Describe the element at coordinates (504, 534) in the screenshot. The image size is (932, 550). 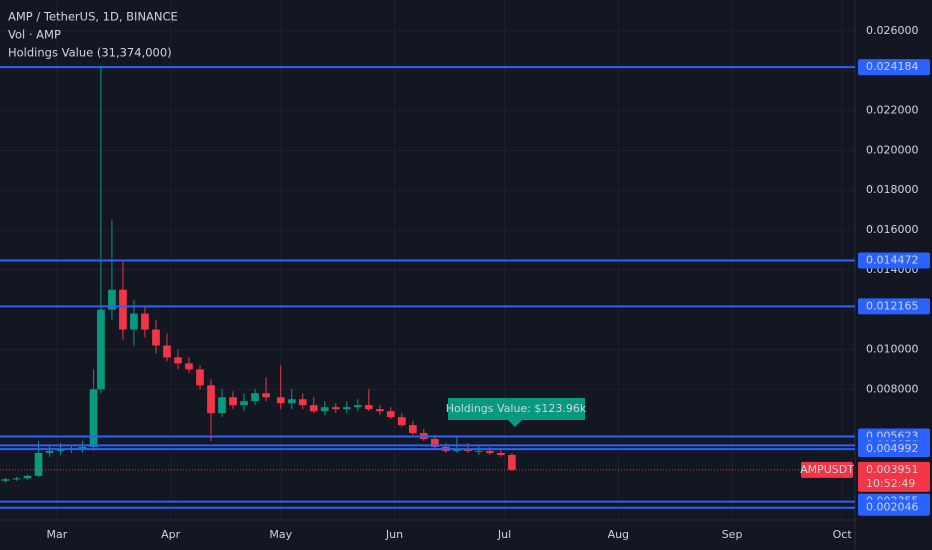
I see `x-tick-label: Jul` at that location.